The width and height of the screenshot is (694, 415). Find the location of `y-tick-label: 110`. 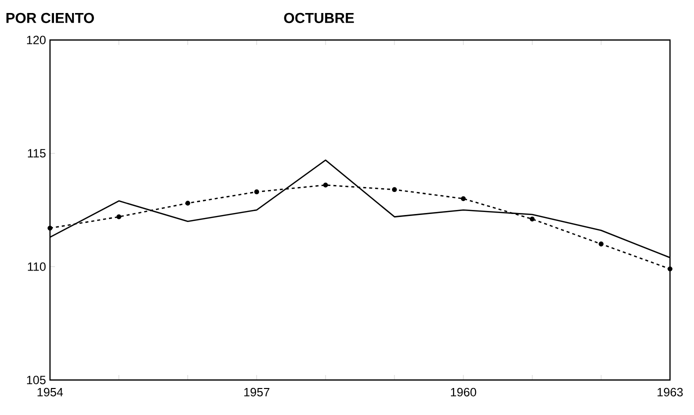

y-tick-label: 110 is located at coordinates (37, 266).